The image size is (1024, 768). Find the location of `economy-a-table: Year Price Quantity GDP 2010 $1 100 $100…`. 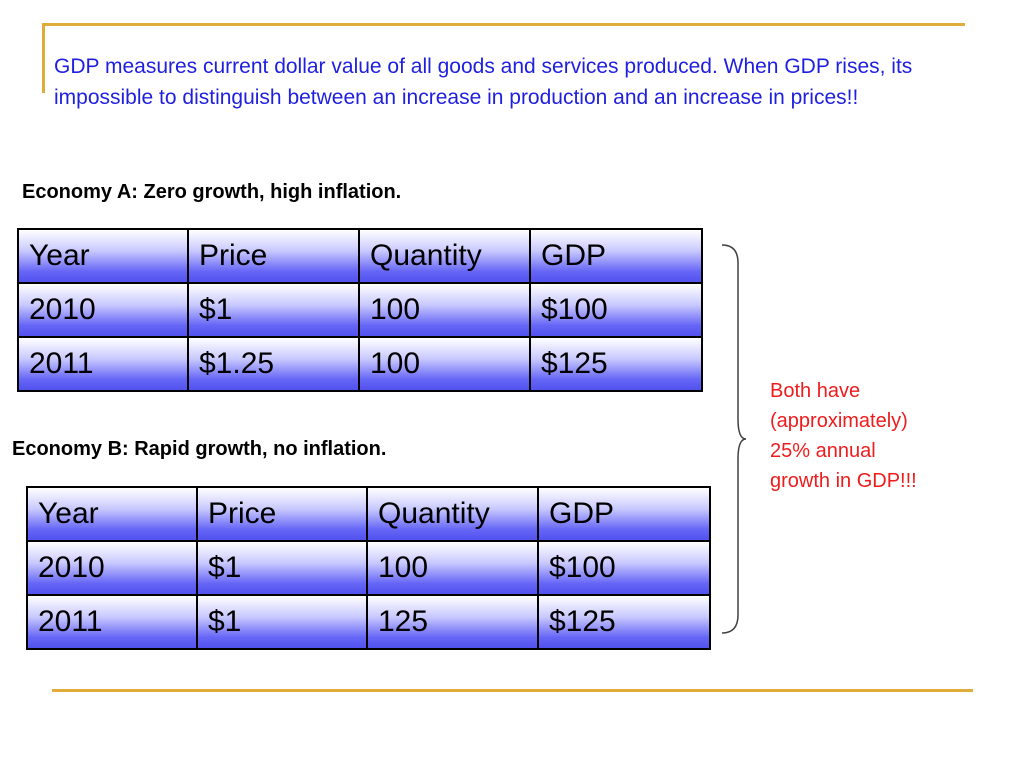

economy-a-table: Year Price Quantity GDP 2010 $1 100 $100… is located at coordinates (360, 310).